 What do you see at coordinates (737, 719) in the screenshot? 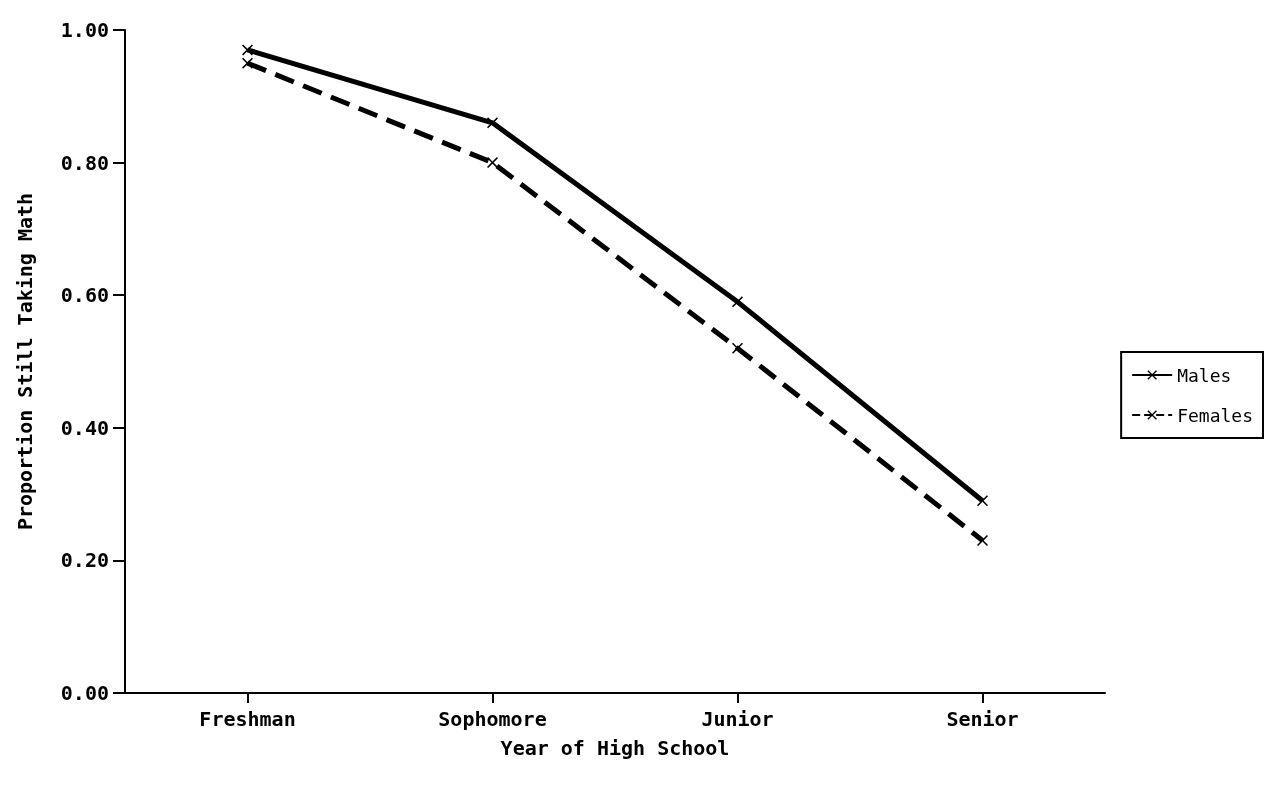
I see `x-tick-label: Junior` at bounding box center [737, 719].